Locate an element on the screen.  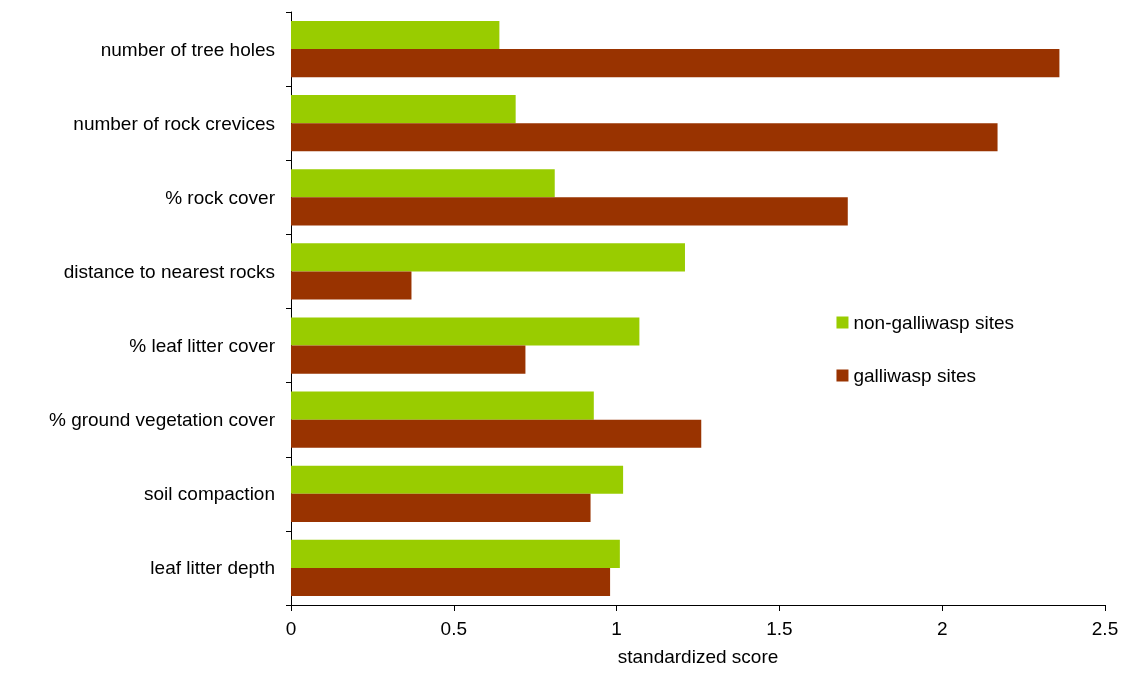
y-tick-label: % rock cover is located at coordinates (220, 197).